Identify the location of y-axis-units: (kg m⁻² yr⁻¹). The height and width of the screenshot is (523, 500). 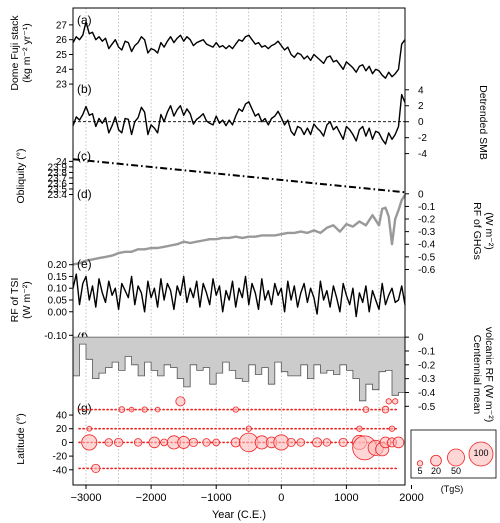
(27, 53).